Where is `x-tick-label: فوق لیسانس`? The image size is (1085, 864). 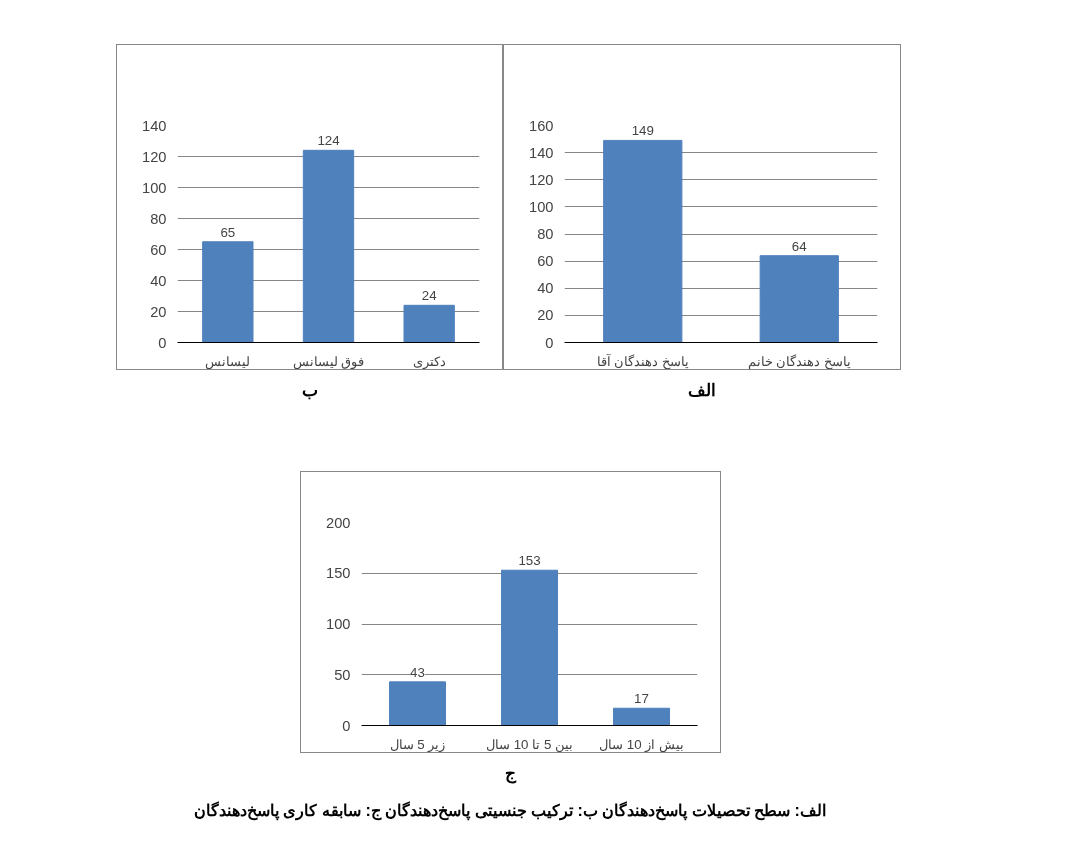 x-tick-label: فوق لیسانس is located at coordinates (328, 361).